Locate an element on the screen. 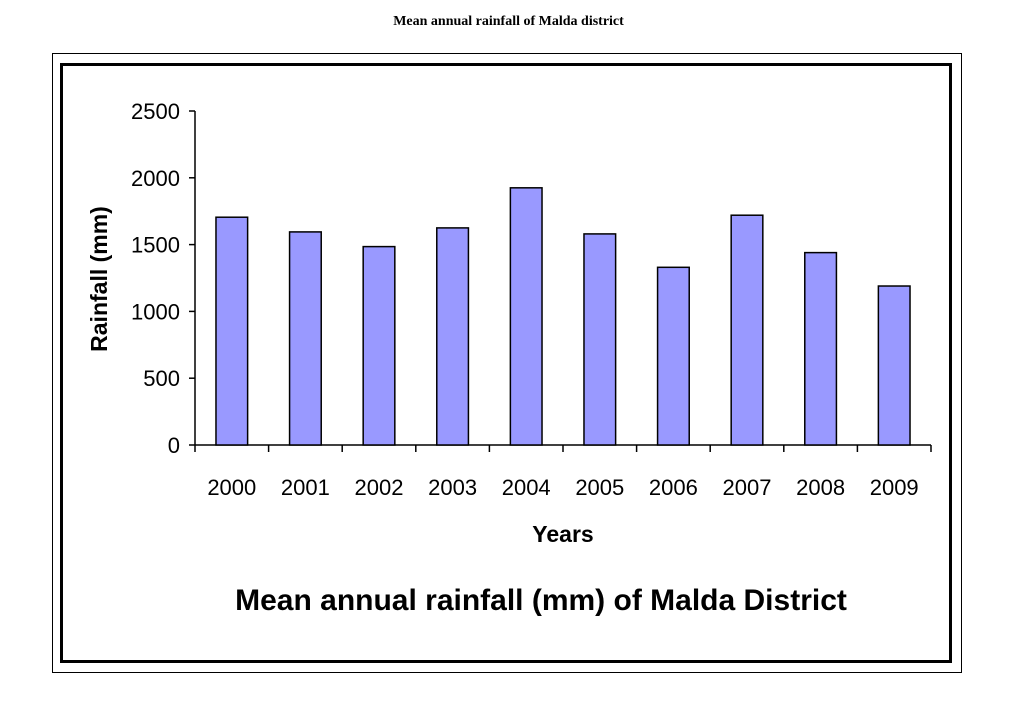 The width and height of the screenshot is (1017, 721). y-tick-label: 1000 is located at coordinates (155, 311).